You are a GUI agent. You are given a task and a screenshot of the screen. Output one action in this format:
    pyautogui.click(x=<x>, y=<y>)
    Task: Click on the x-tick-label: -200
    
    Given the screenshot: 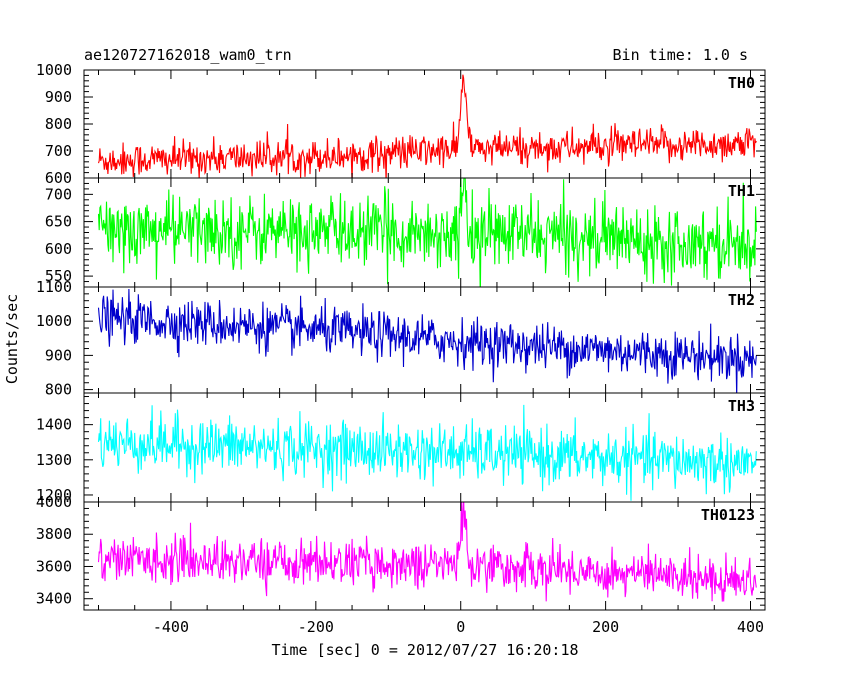 What is the action you would take?
    pyautogui.click(x=316, y=627)
    